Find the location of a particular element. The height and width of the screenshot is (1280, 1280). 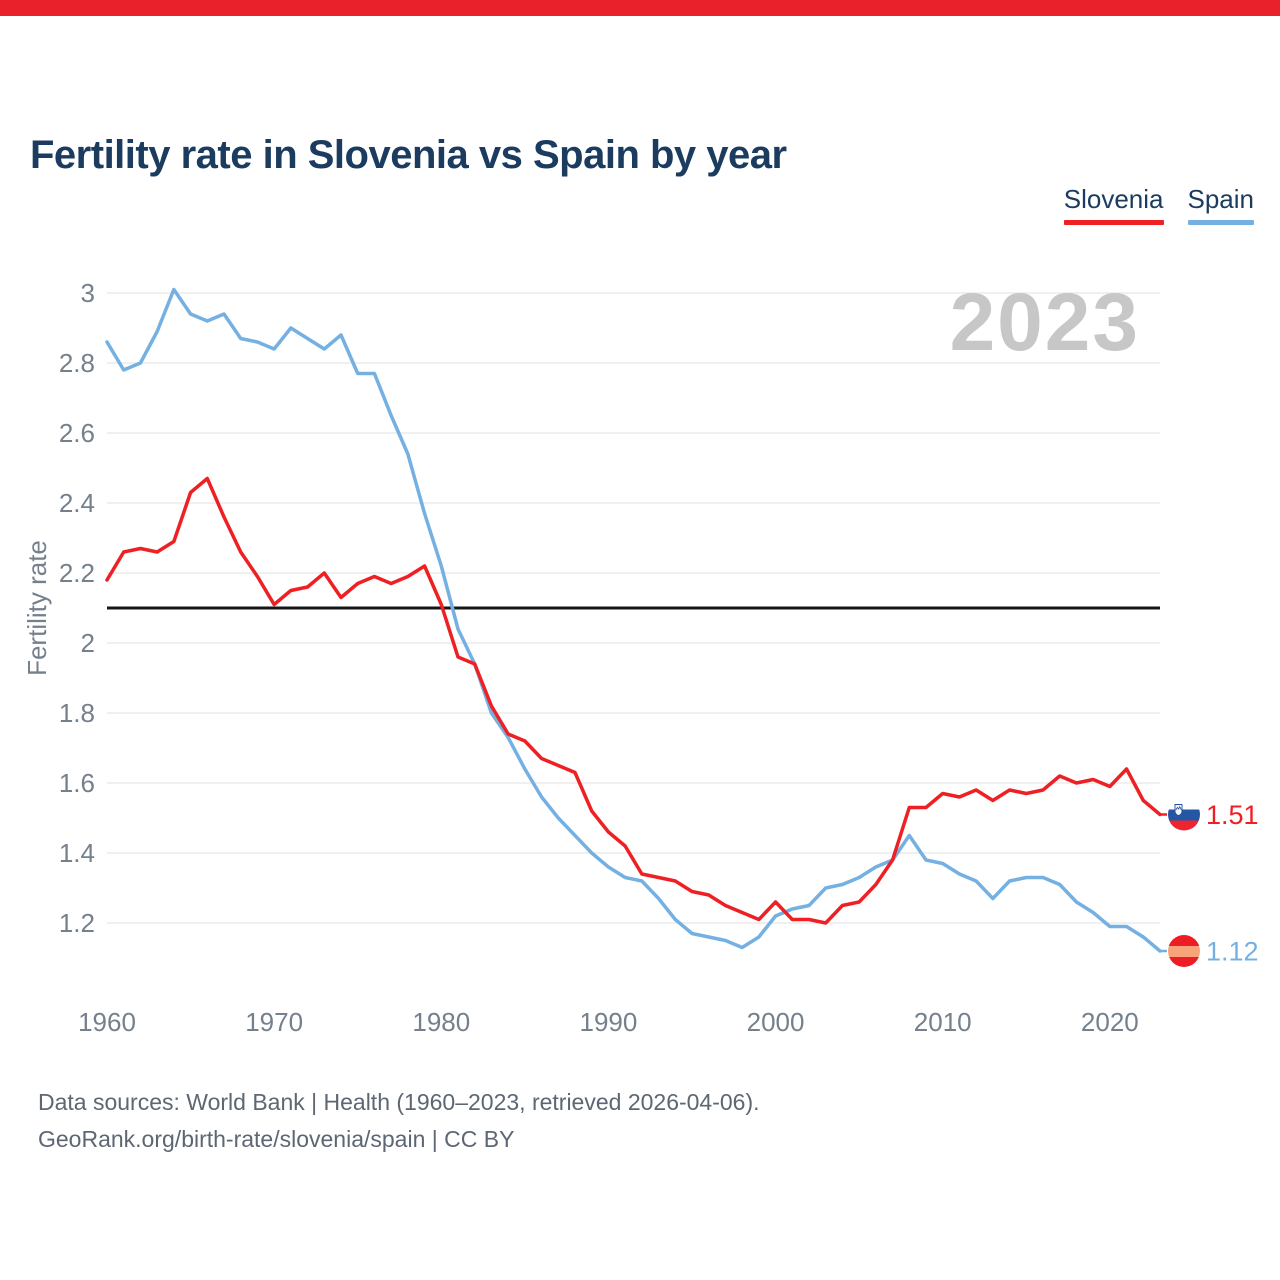

legend: Slovenia Spain is located at coordinates (1159, 204).